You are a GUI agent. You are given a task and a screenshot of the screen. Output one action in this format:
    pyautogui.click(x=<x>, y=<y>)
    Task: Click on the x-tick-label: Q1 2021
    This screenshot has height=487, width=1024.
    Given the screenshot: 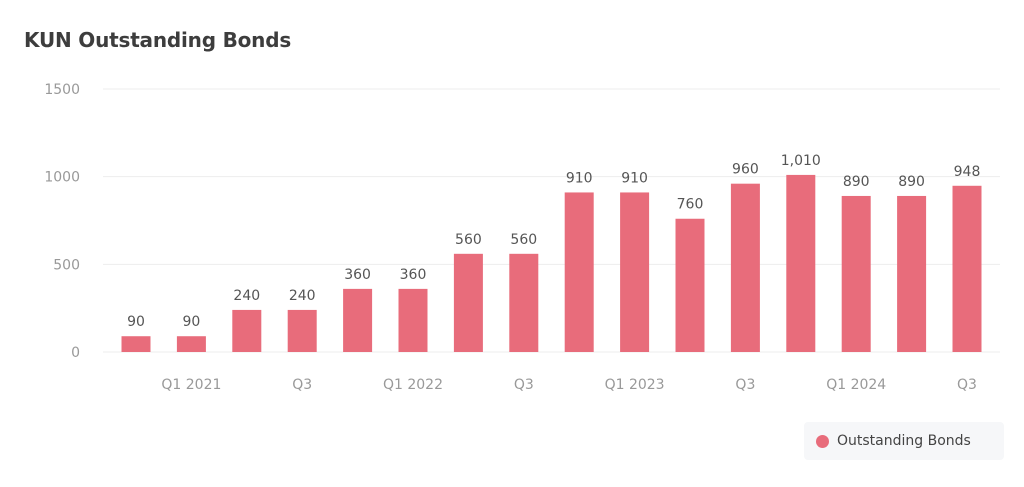 What is the action you would take?
    pyautogui.click(x=191, y=385)
    